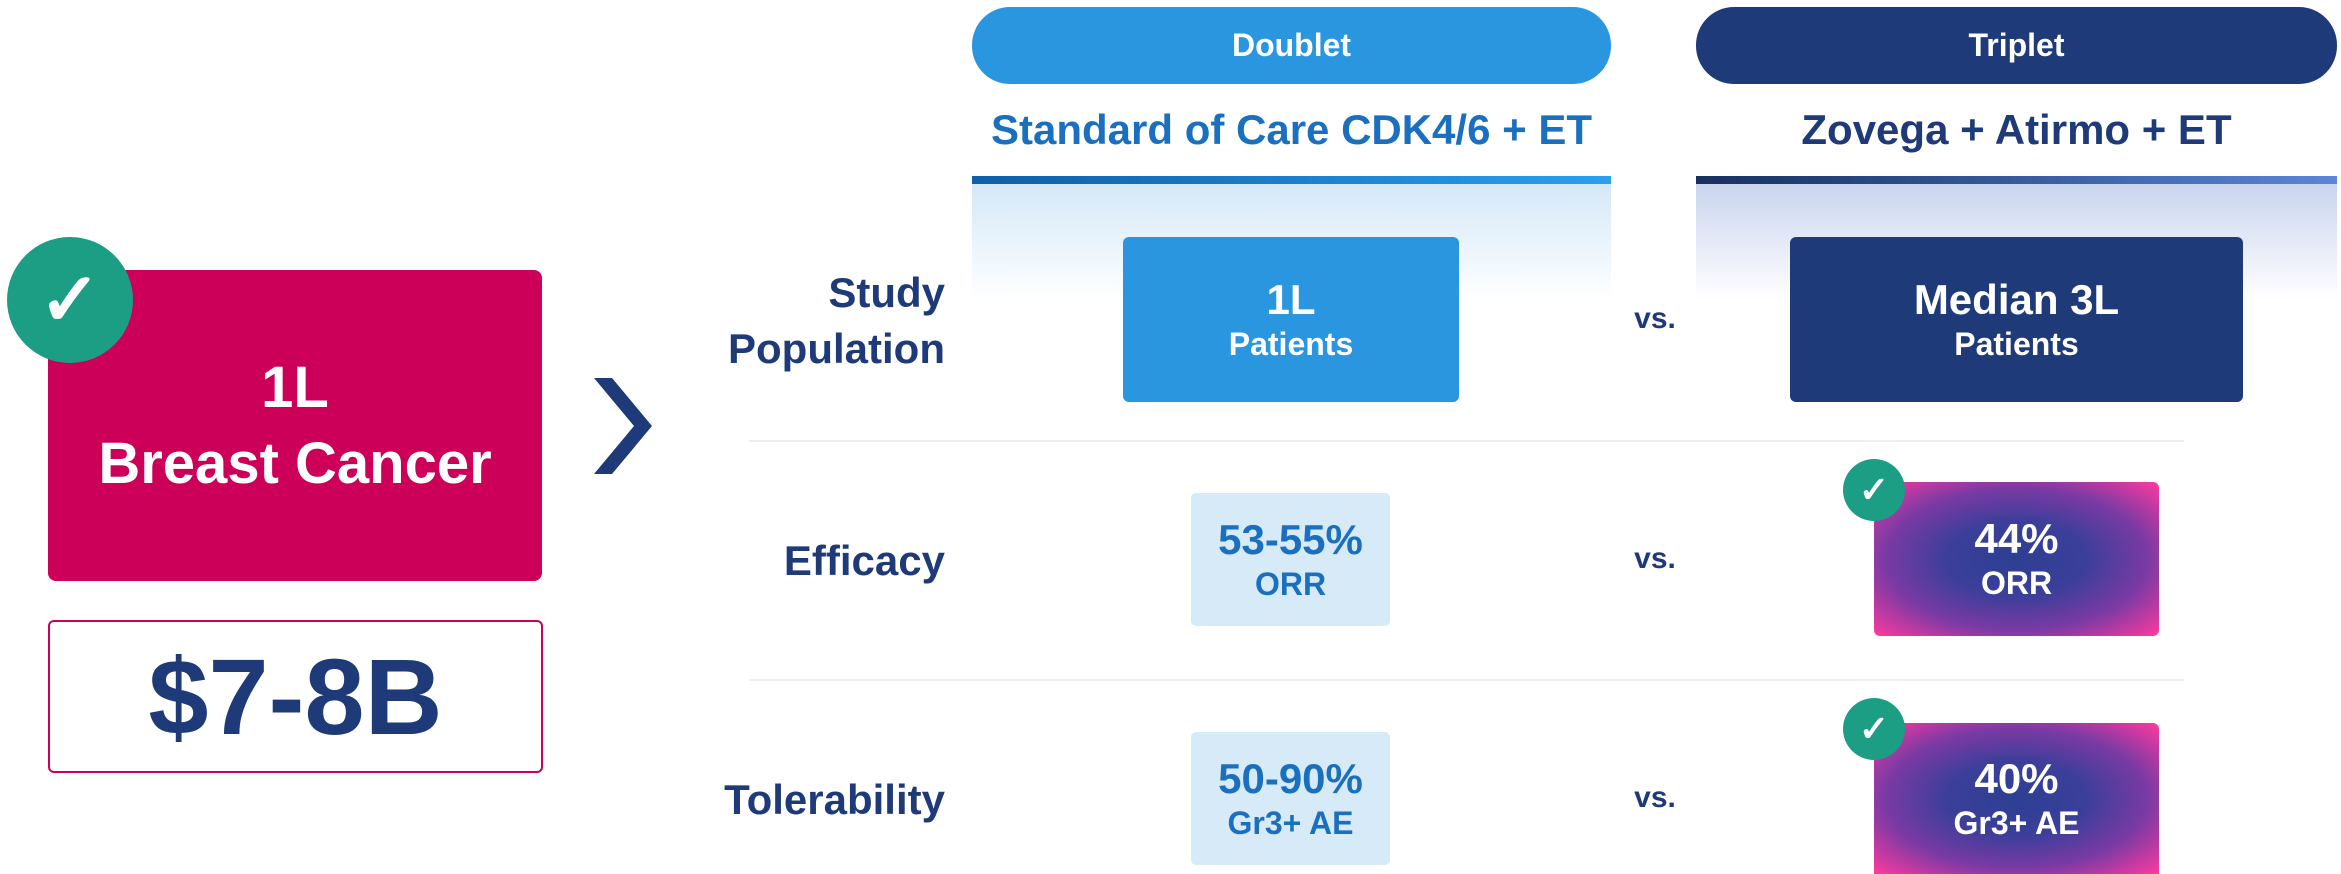 The width and height of the screenshot is (2341, 874). I want to click on triplet-cell: 44% ORR, so click(2016, 559).